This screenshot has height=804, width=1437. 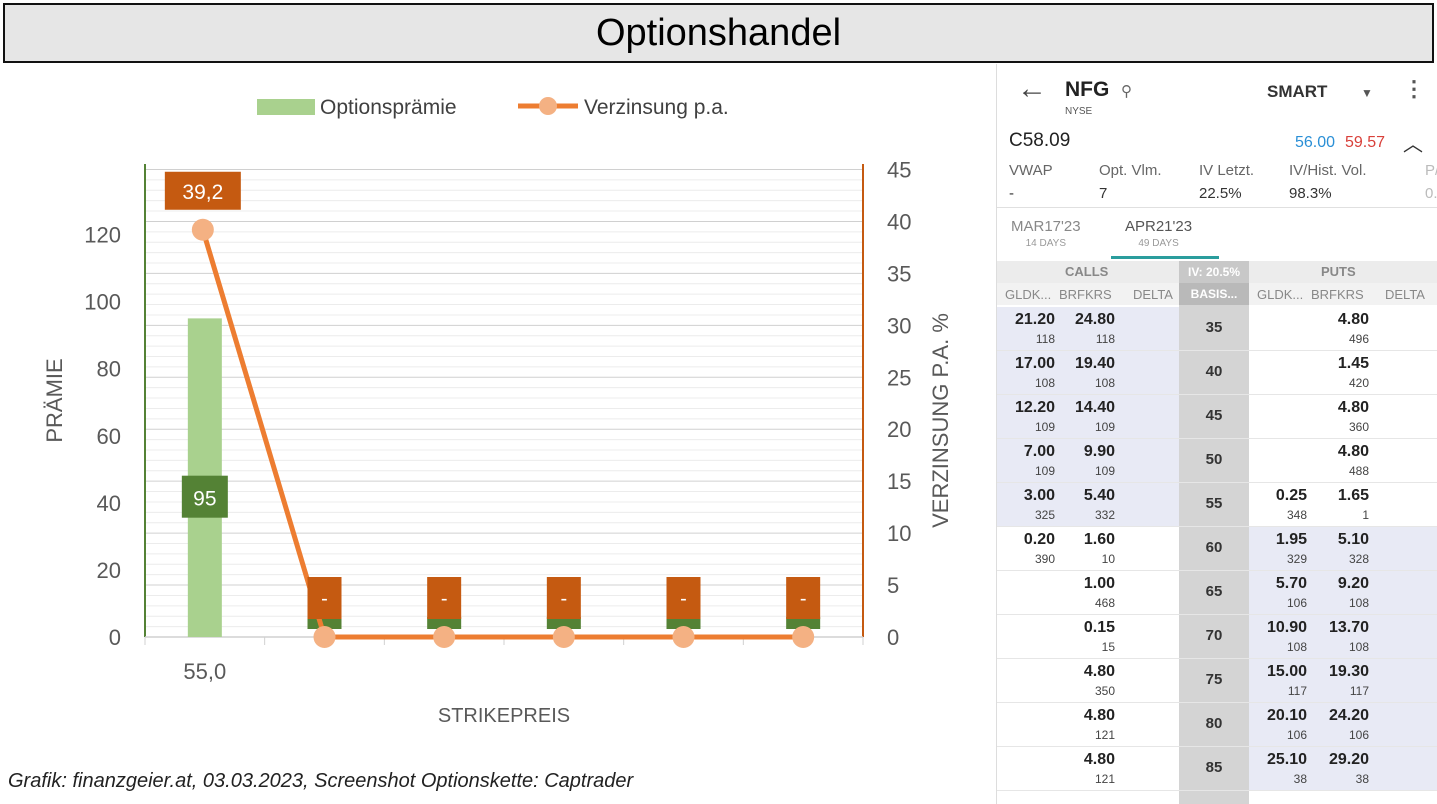 I want to click on option-chain-row: 0.20 390 1.60 10 60 1.95 329 5.10 328, so click(x=1217, y=549).